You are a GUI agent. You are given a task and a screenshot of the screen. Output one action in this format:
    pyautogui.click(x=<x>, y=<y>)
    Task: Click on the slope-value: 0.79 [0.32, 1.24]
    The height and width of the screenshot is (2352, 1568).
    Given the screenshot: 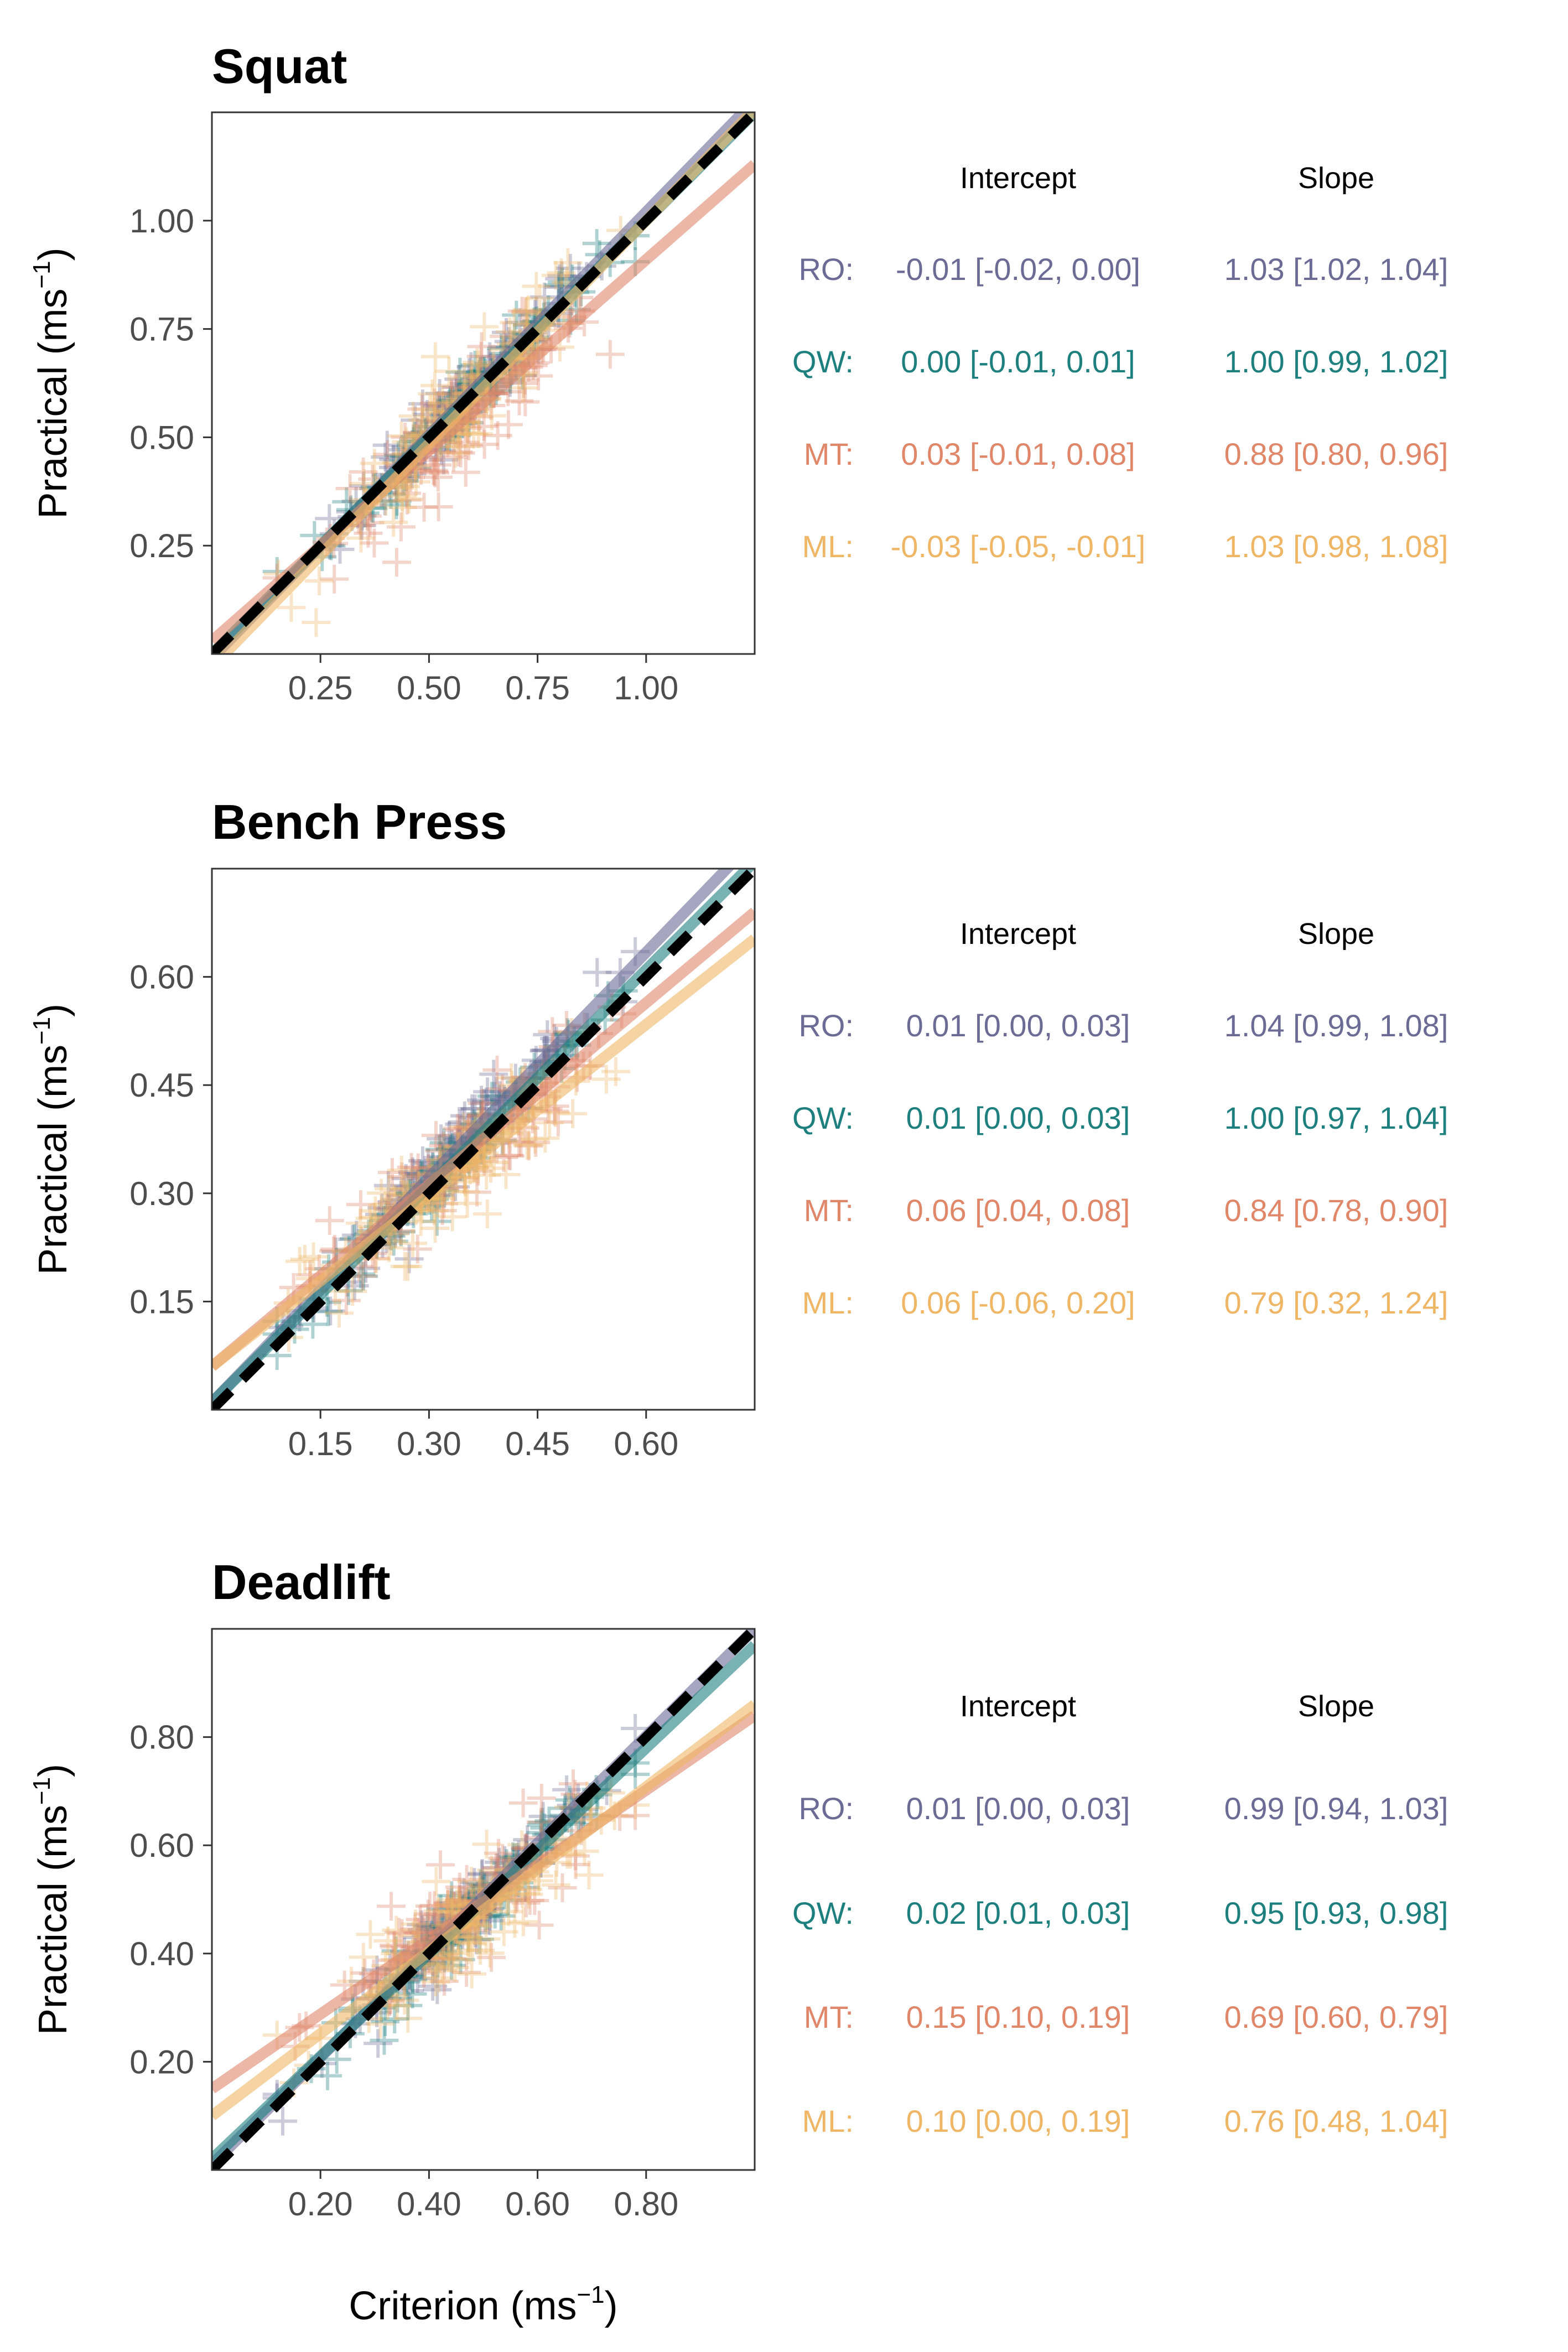 What is the action you would take?
    pyautogui.click(x=1336, y=1303)
    